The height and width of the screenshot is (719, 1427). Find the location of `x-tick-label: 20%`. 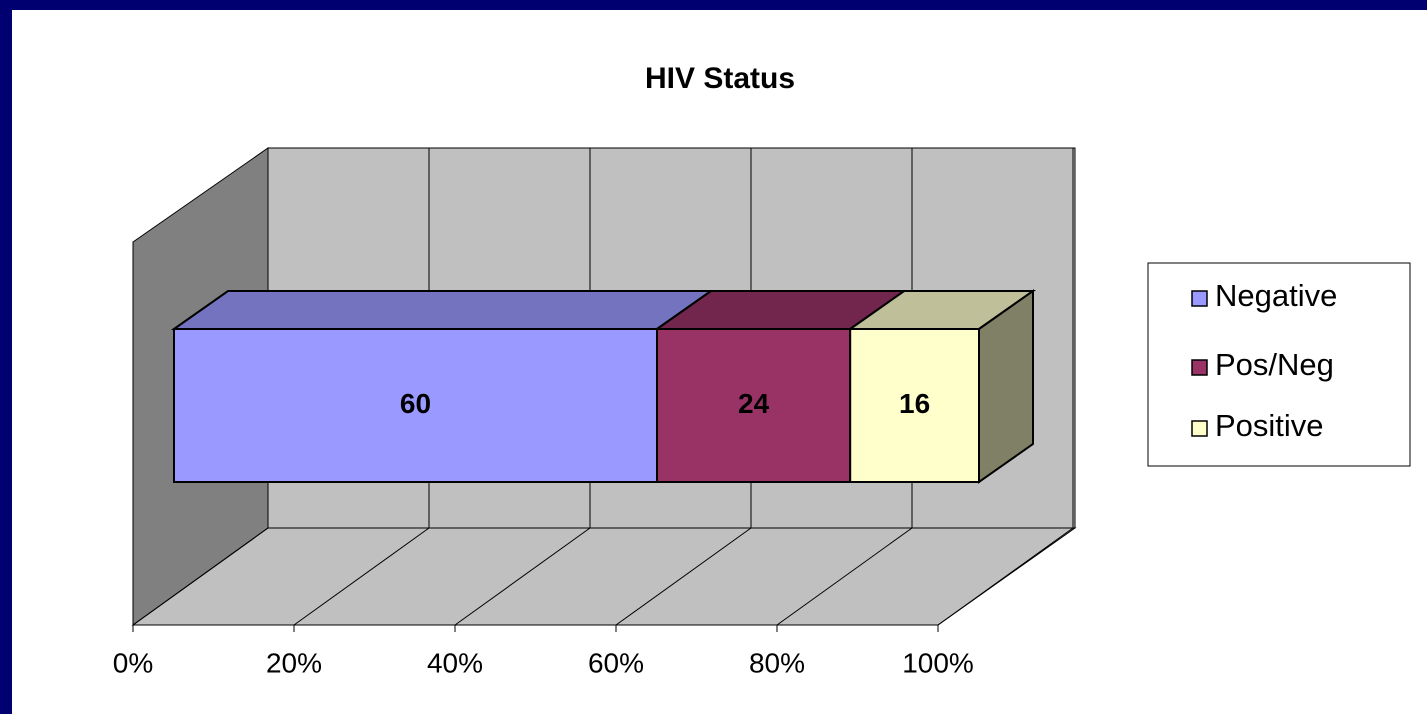

x-tick-label: 20% is located at coordinates (294, 662).